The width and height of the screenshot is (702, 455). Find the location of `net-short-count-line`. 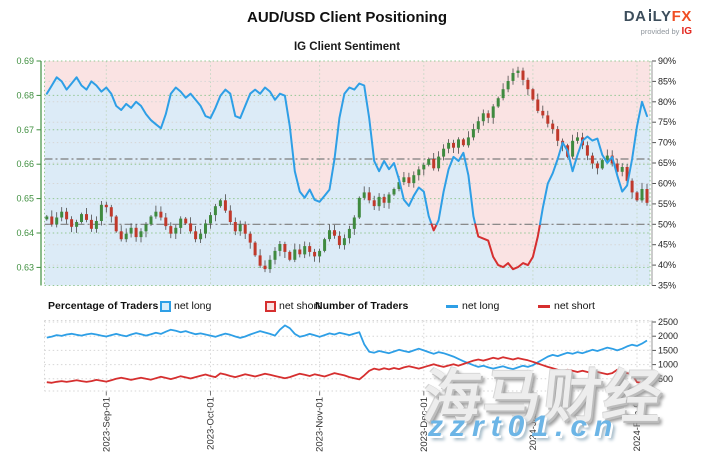

net-short-count-line is located at coordinates (347, 370).